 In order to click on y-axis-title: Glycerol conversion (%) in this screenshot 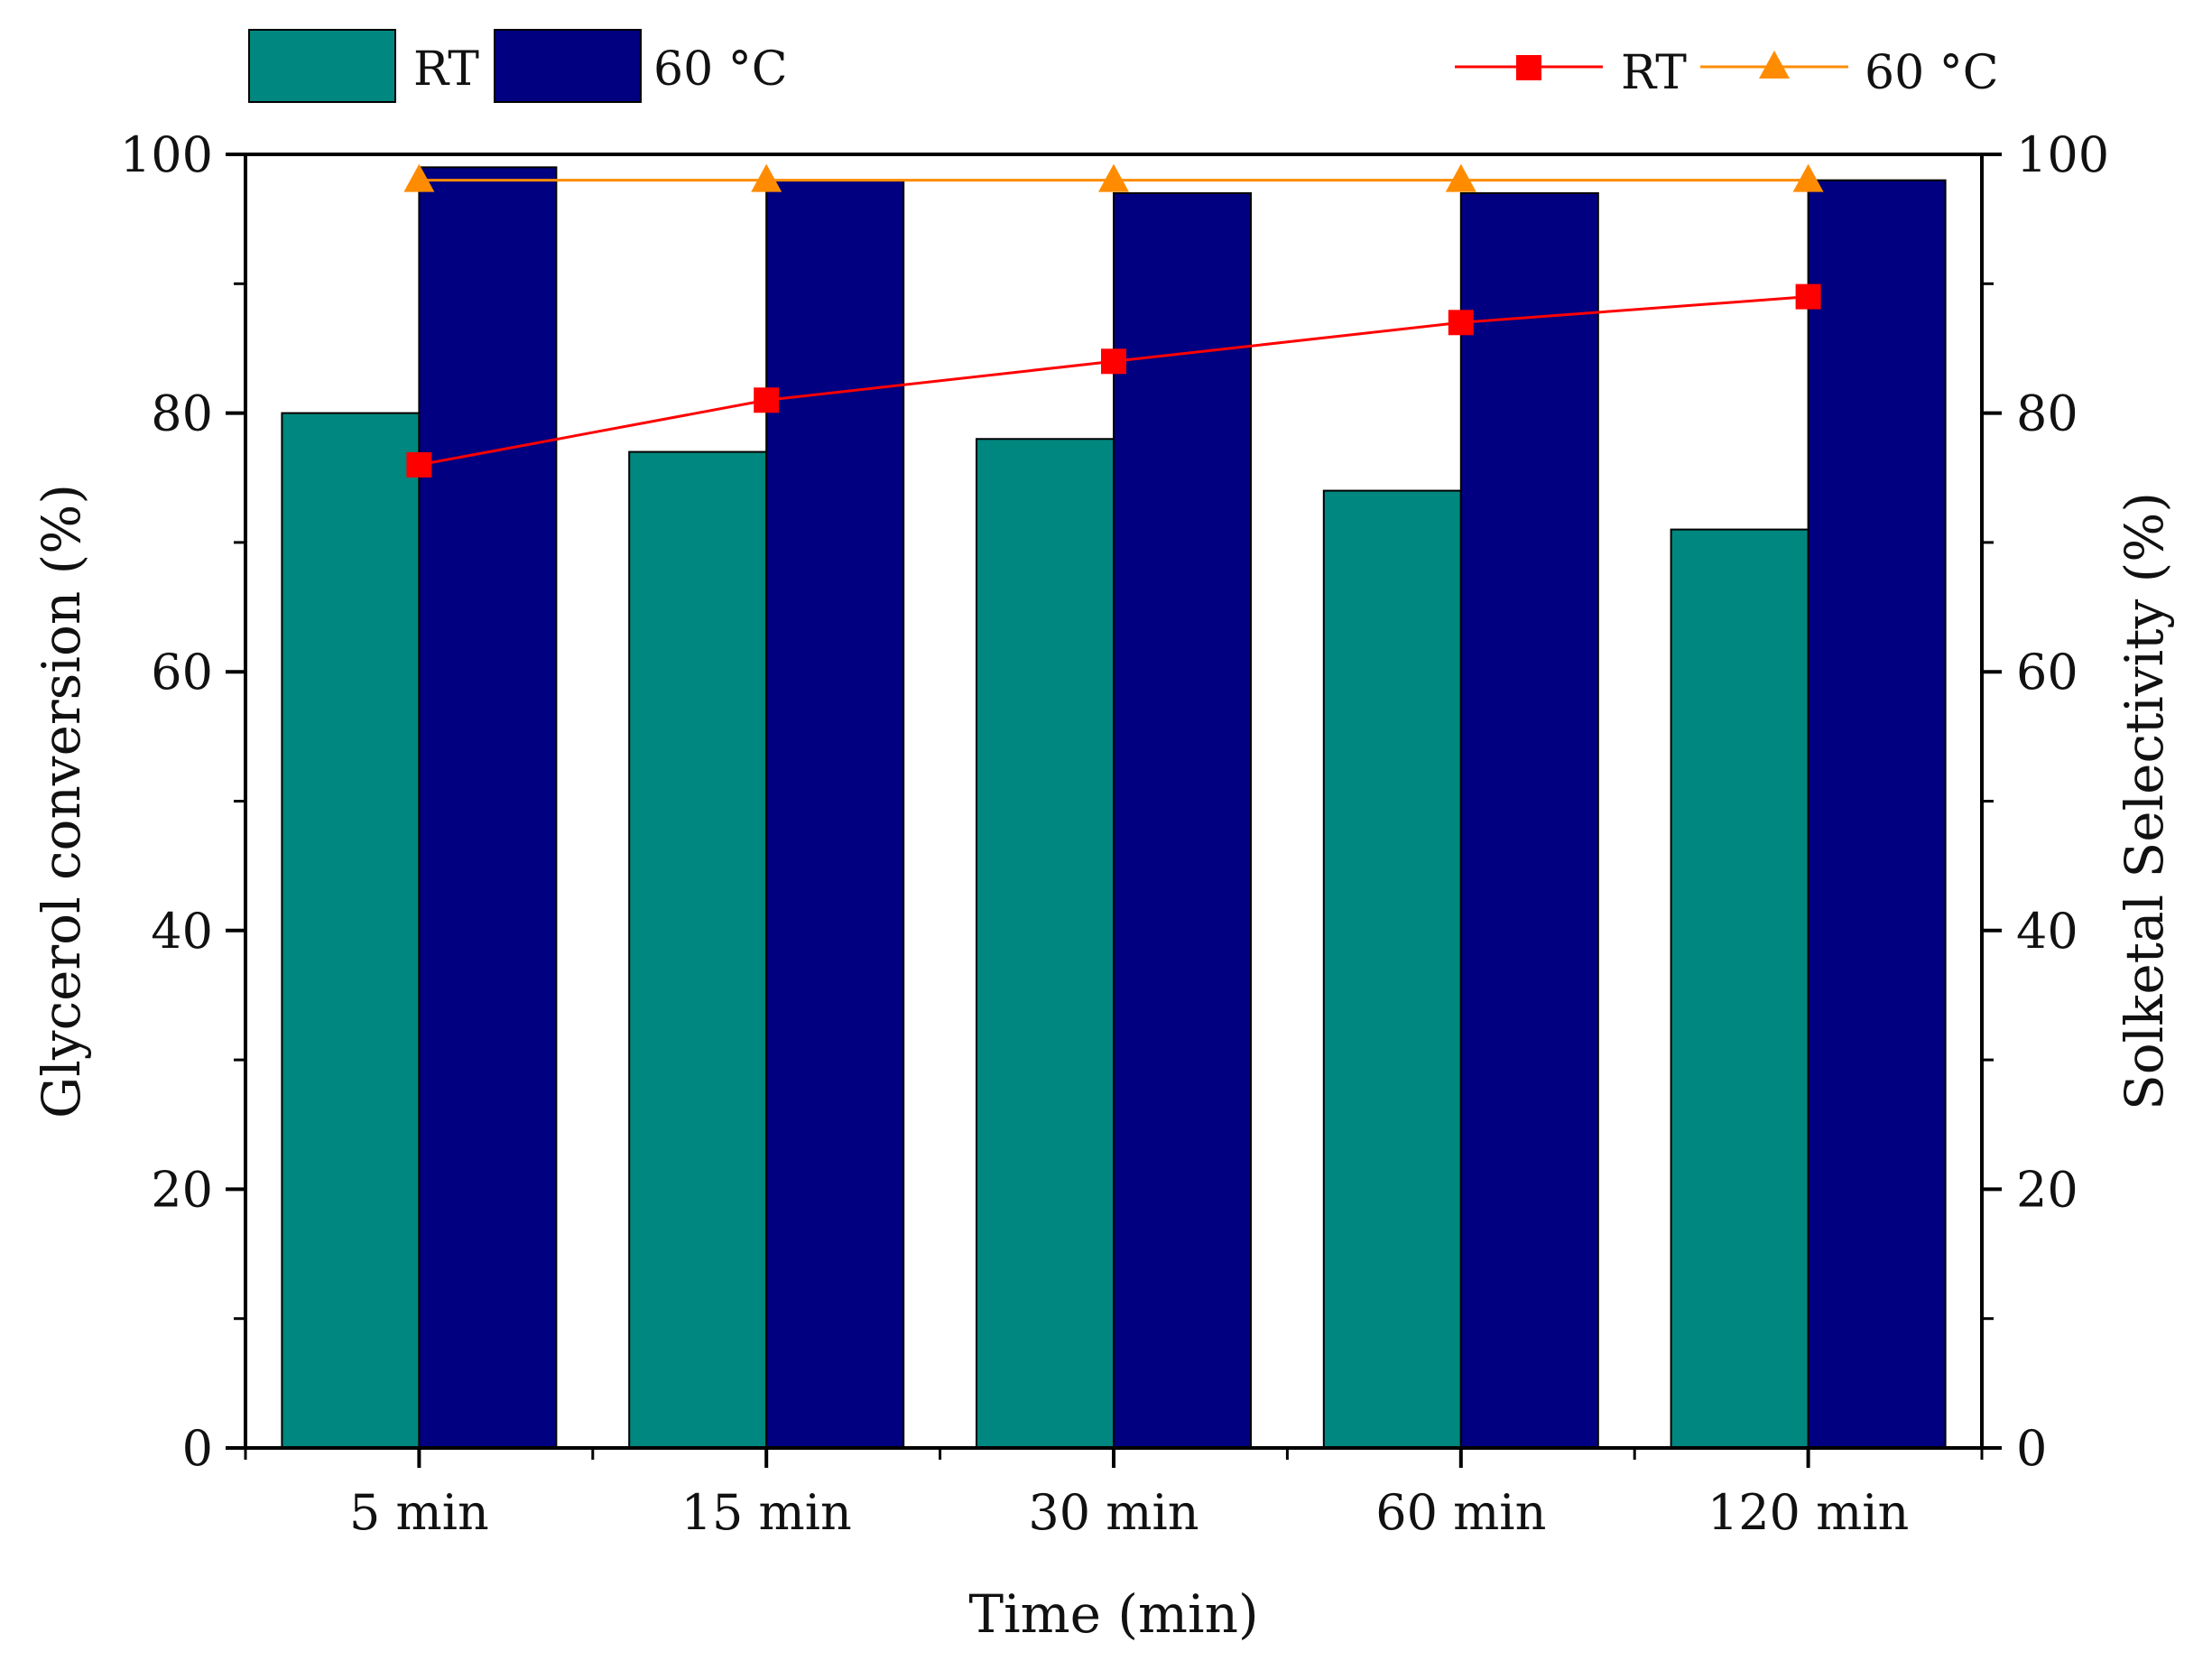, I will do `click(61, 801)`.